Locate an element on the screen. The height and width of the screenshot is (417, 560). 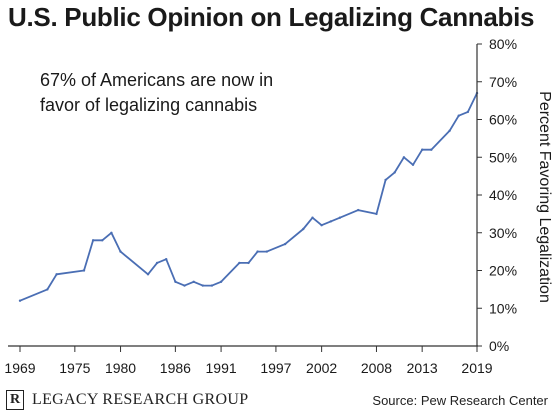
x-tick-label: 1980 is located at coordinates (120, 368).